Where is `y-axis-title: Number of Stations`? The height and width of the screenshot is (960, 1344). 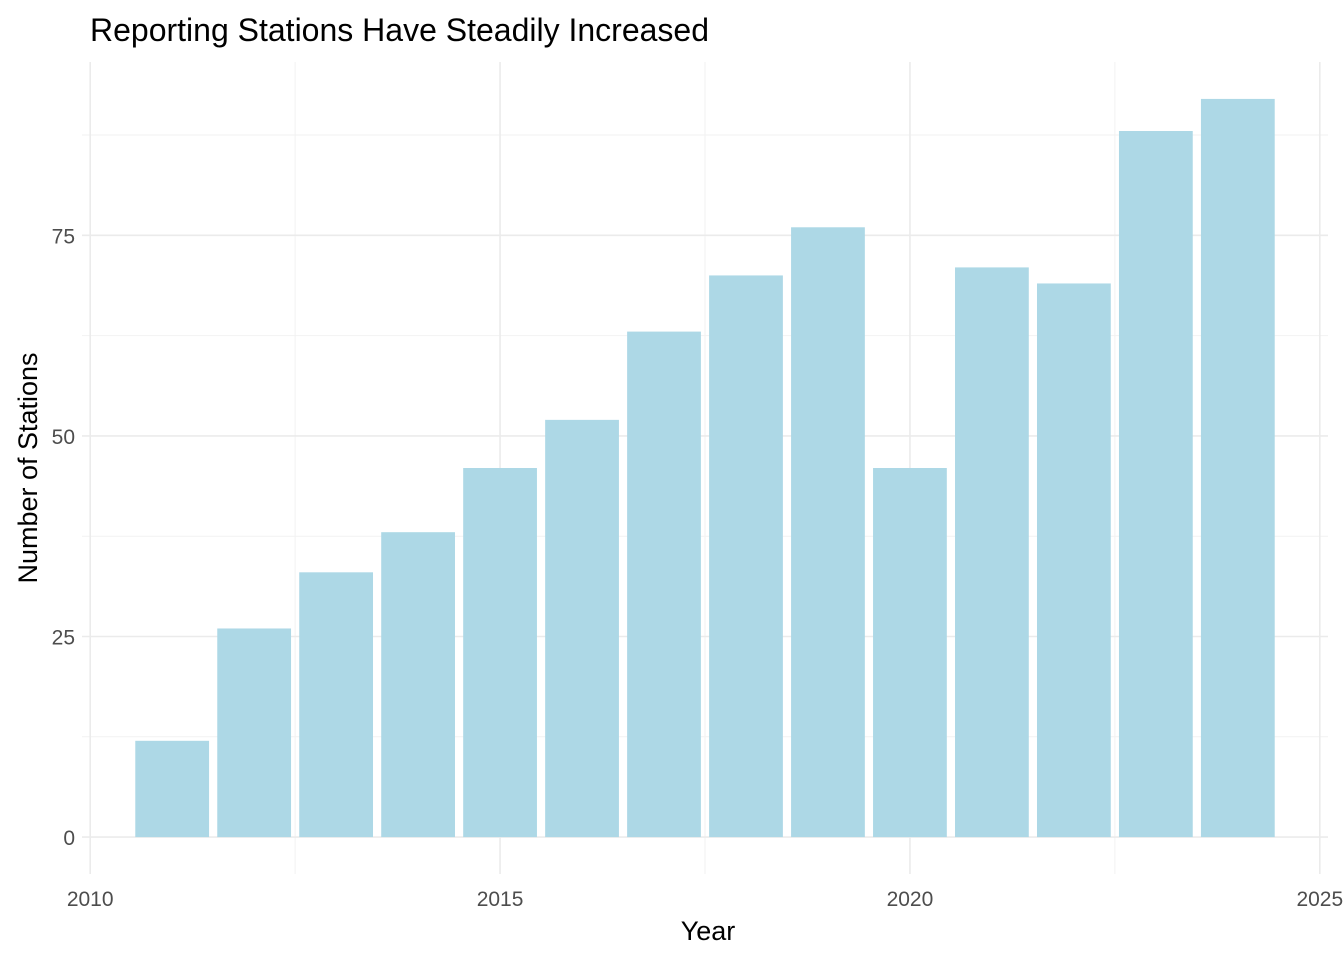 y-axis-title: Number of Stations is located at coordinates (28, 467).